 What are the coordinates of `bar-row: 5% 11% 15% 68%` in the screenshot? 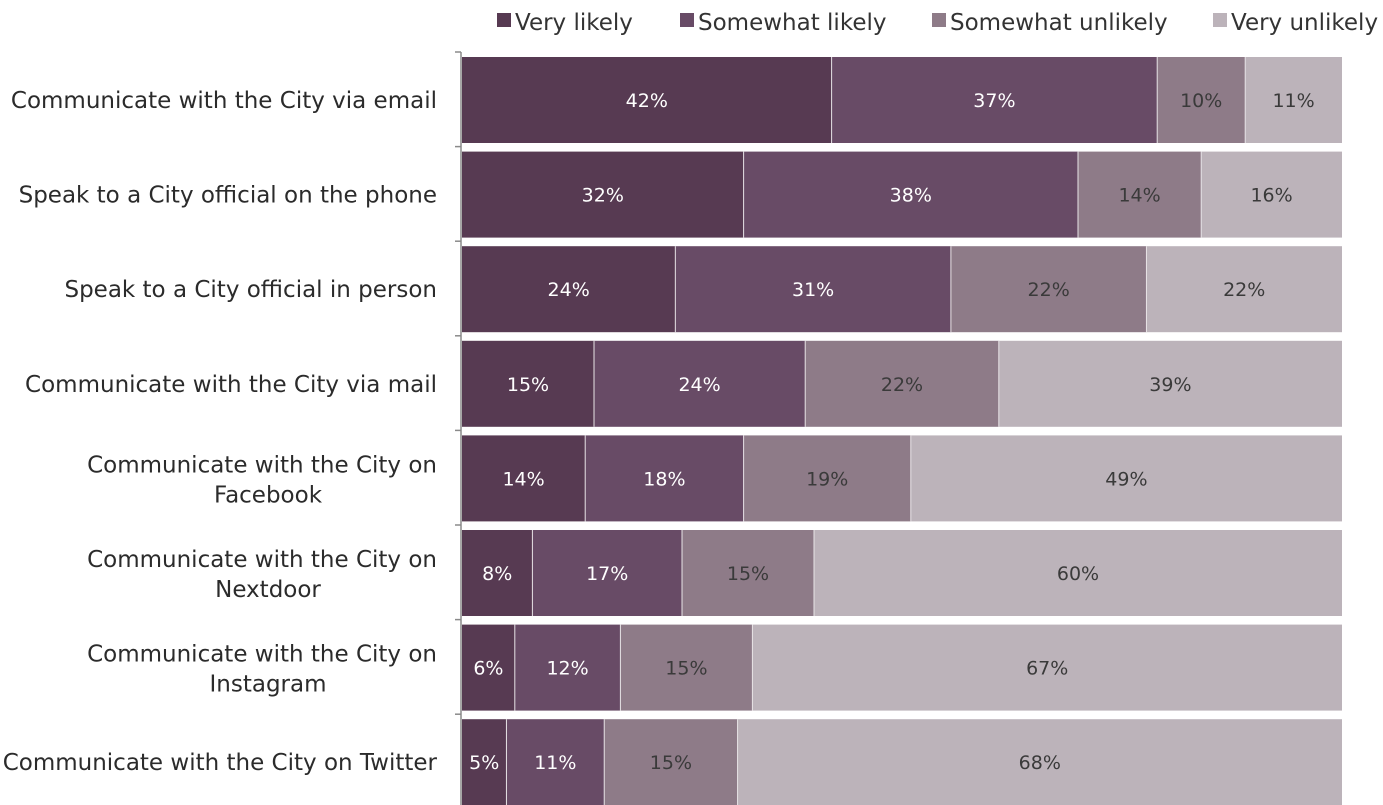 It's located at (902, 762).